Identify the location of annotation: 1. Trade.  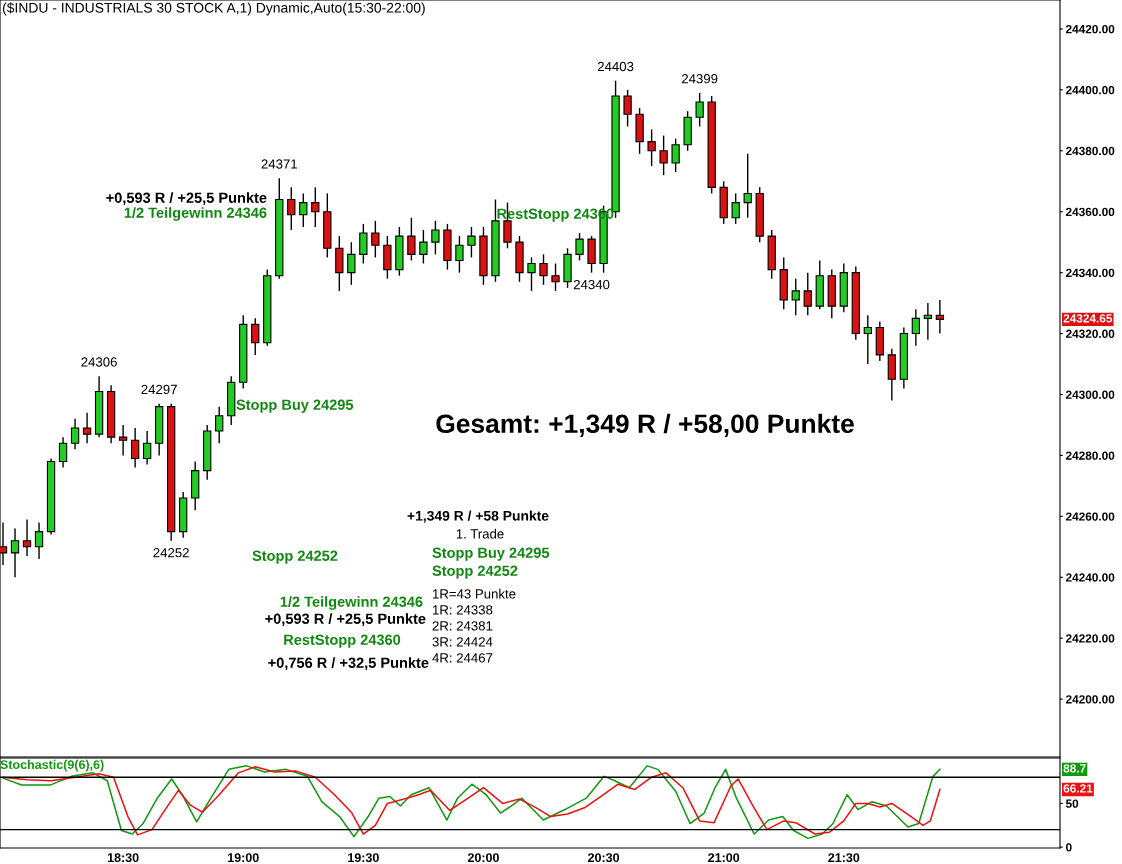
(480, 533).